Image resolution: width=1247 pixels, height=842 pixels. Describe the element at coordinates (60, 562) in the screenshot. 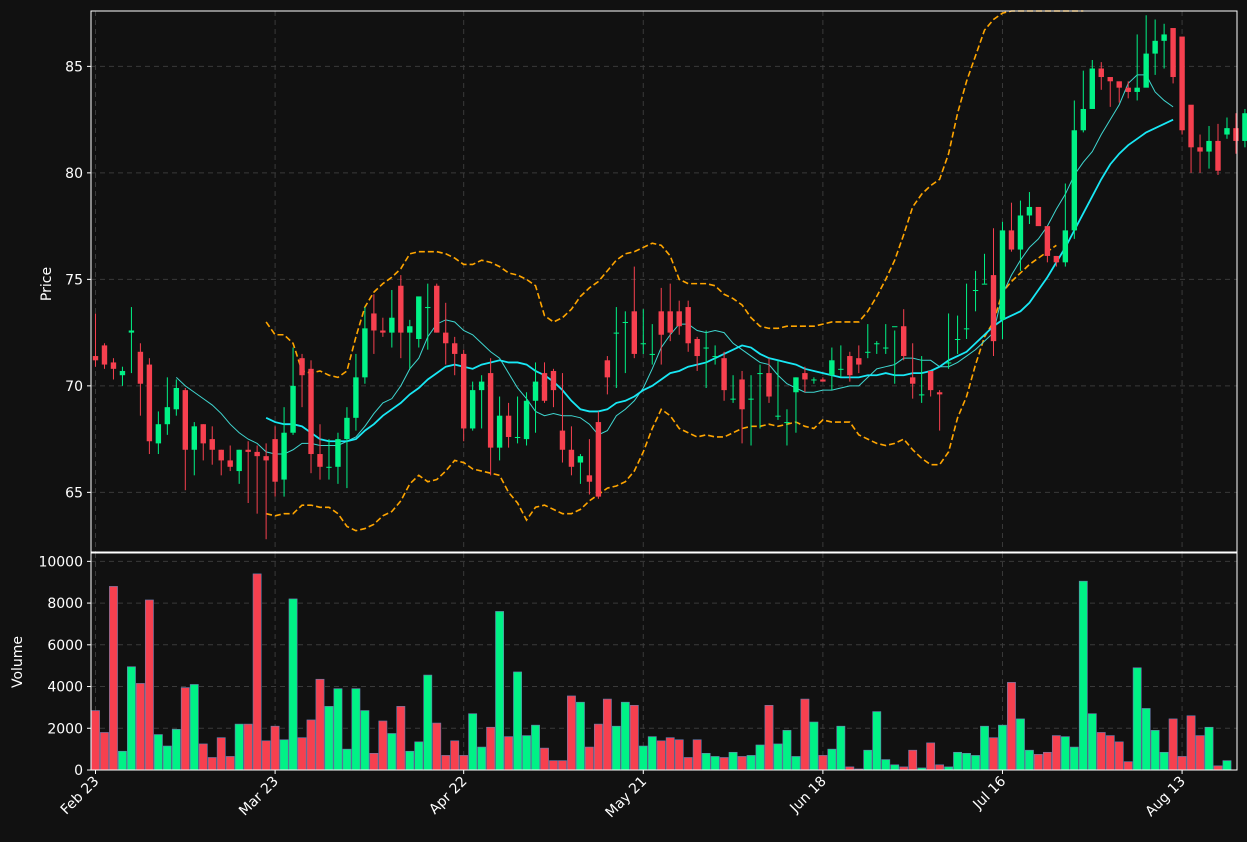

I see `volume-tick-label: 10000` at that location.